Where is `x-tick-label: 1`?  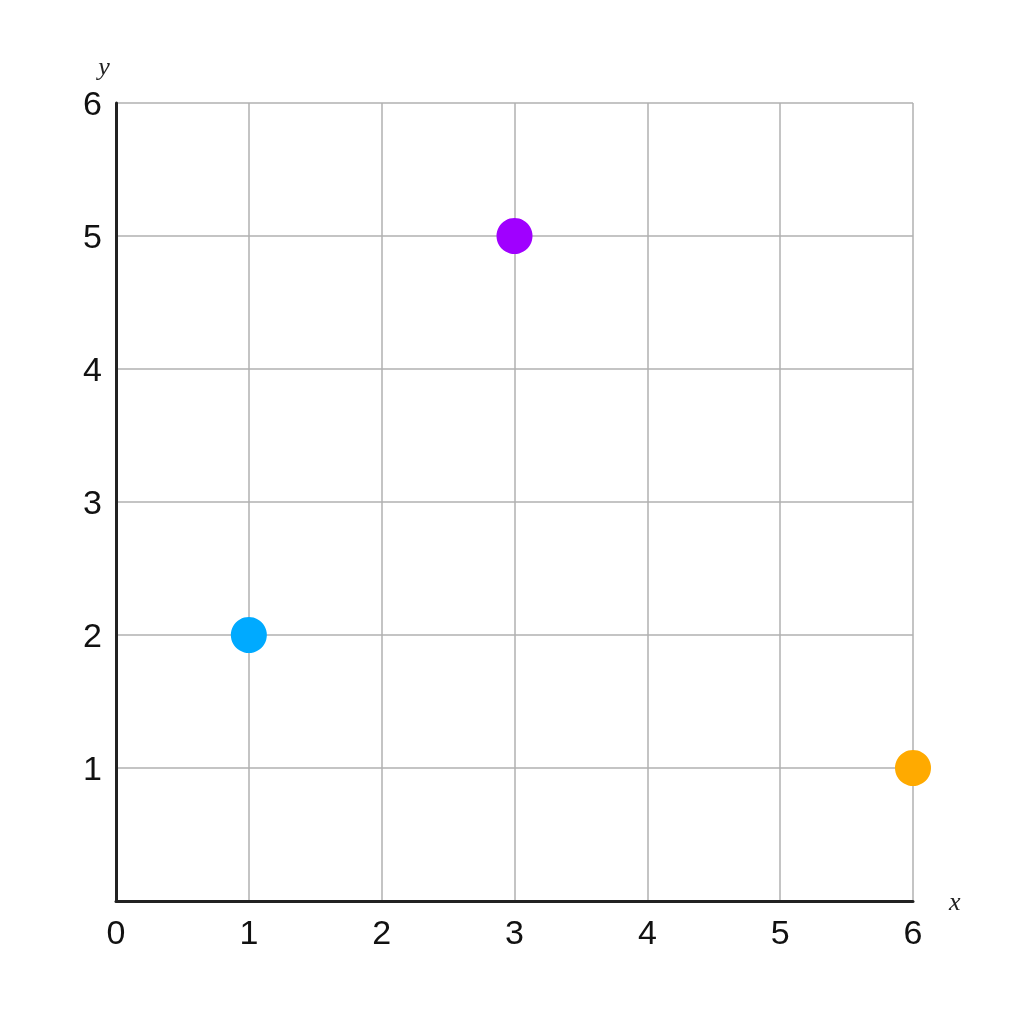
x-tick-label: 1 is located at coordinates (249, 932).